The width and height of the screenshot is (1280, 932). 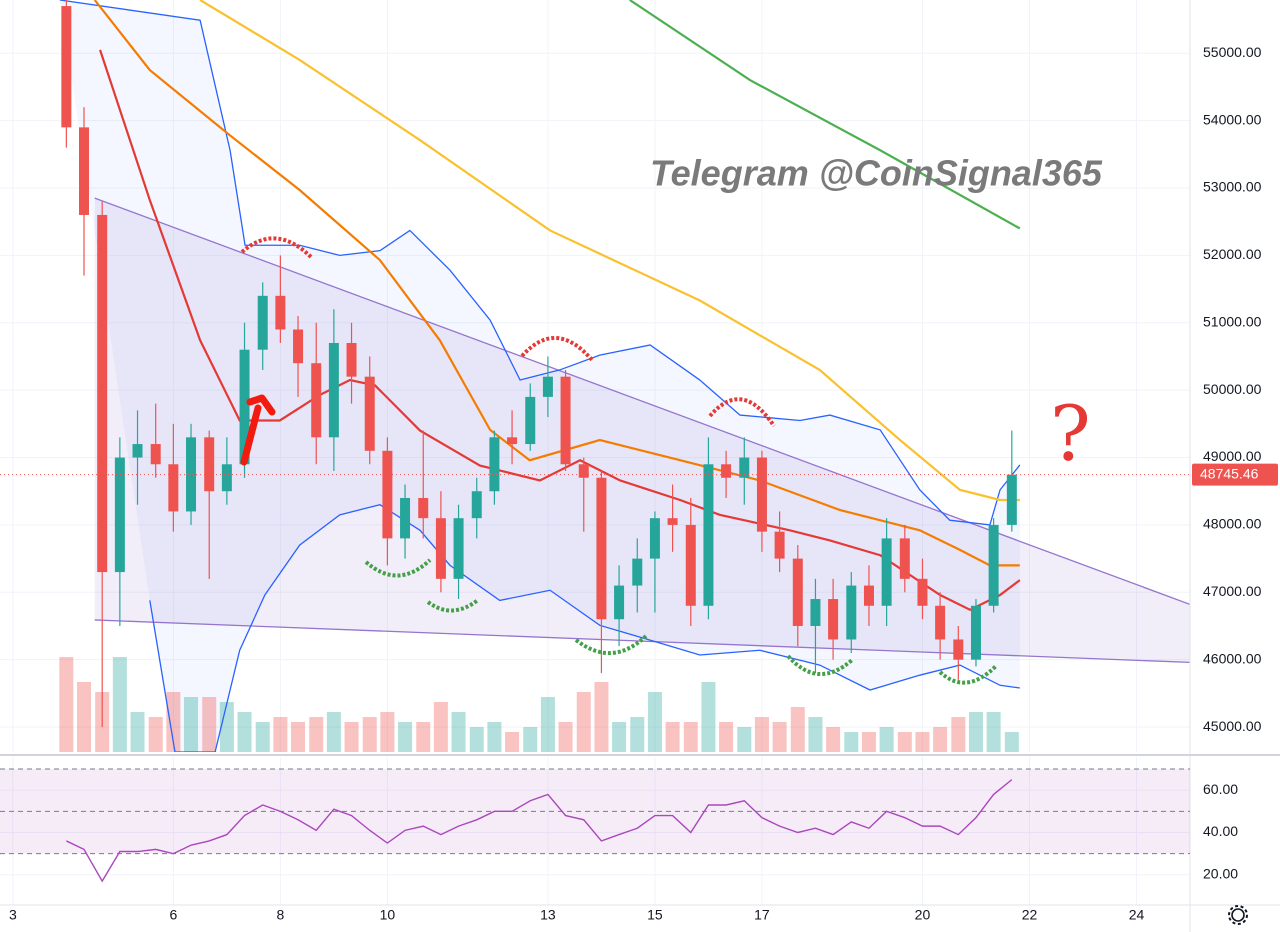 What do you see at coordinates (1232, 524) in the screenshot?
I see `y-tick-label: 48000.00` at bounding box center [1232, 524].